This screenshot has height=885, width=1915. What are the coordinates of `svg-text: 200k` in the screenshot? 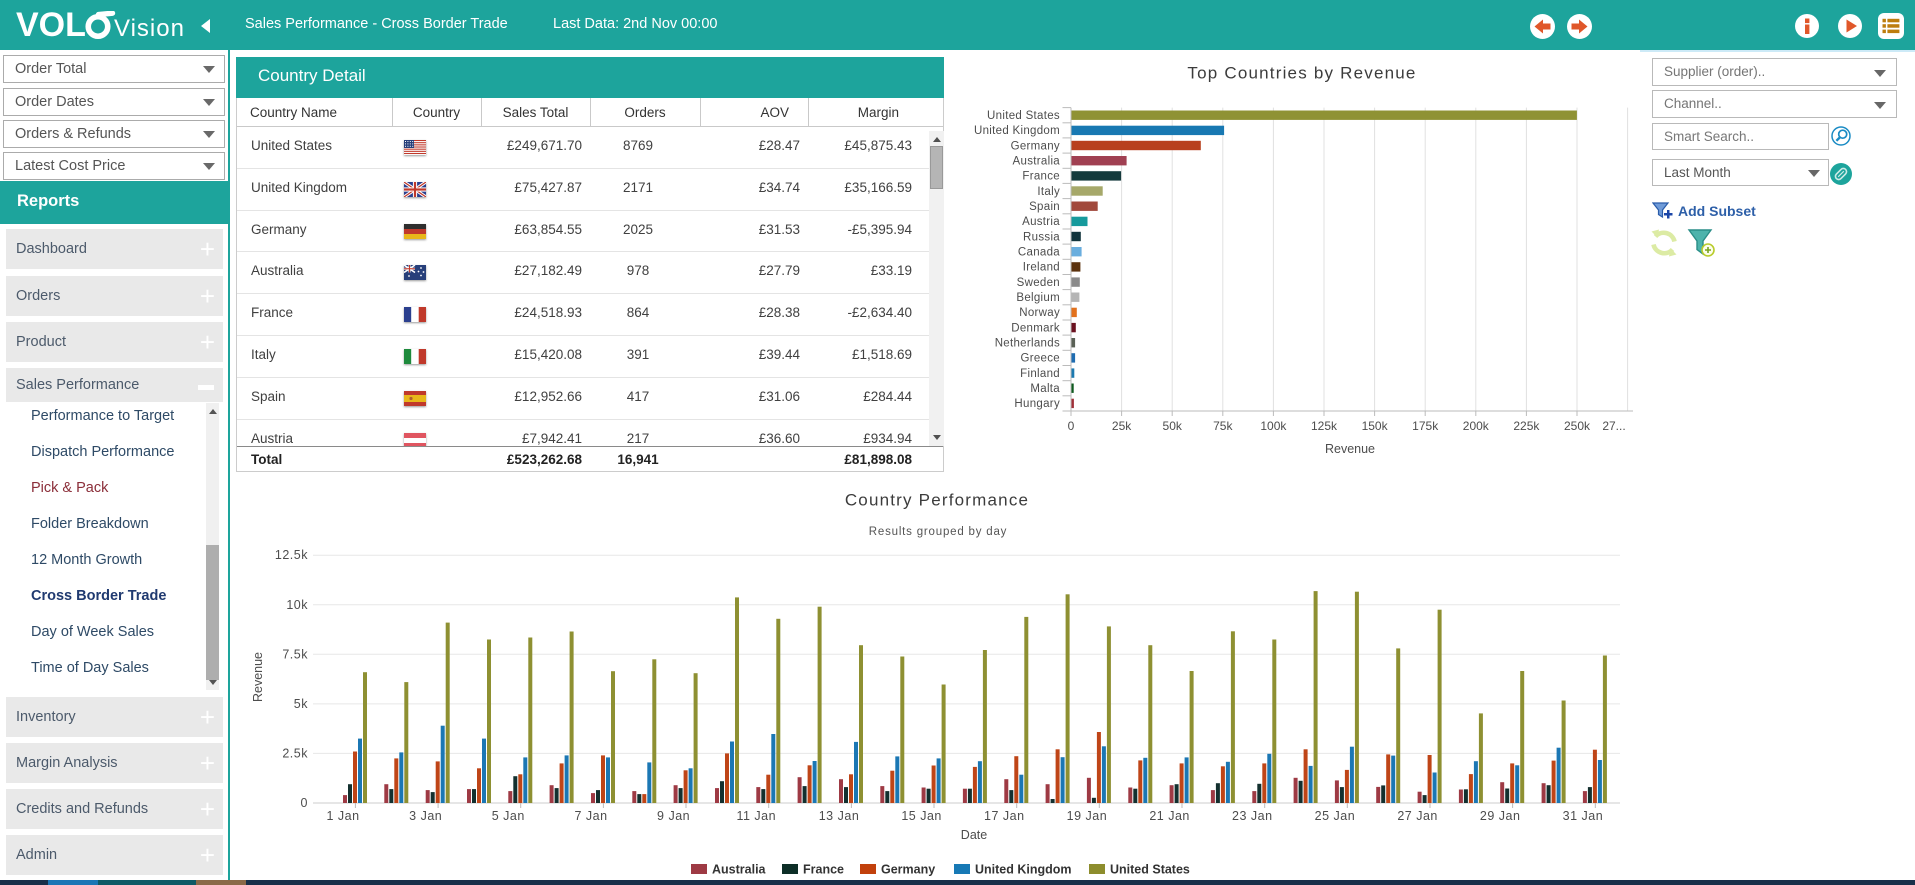 It's located at (1476, 426).